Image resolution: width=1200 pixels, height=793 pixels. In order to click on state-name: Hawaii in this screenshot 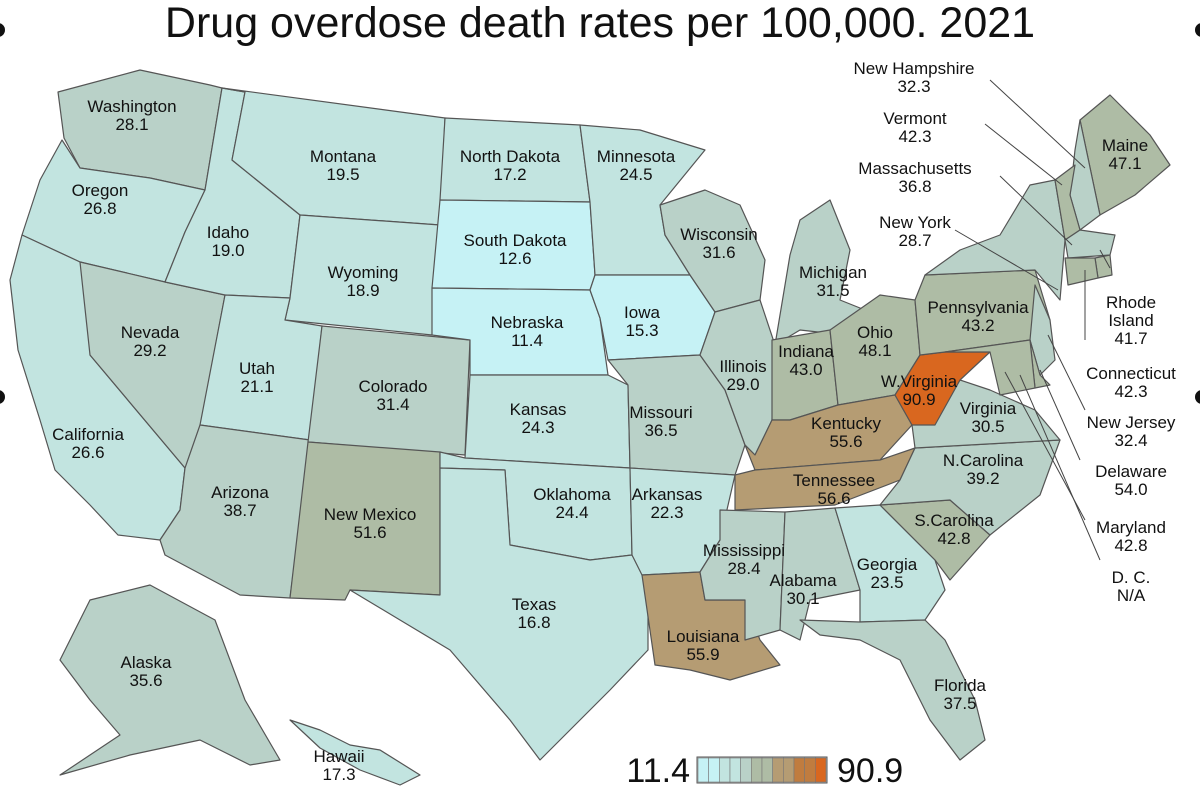, I will do `click(338, 756)`.